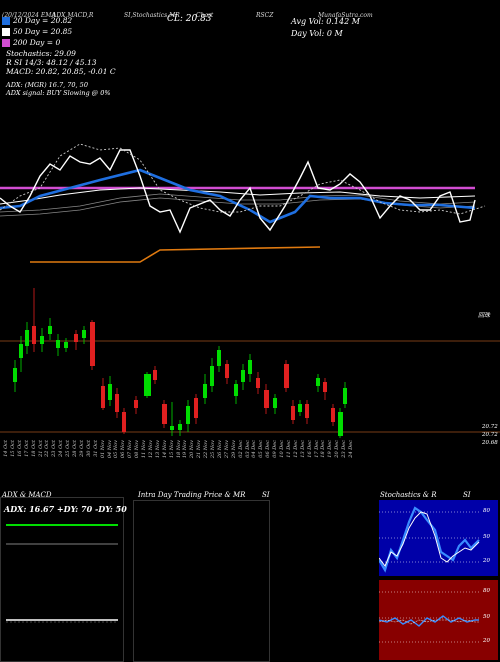  Describe the element at coordinates (226, 449) in the screenshot. I see `x-axis-label: 27 Nov` at that location.